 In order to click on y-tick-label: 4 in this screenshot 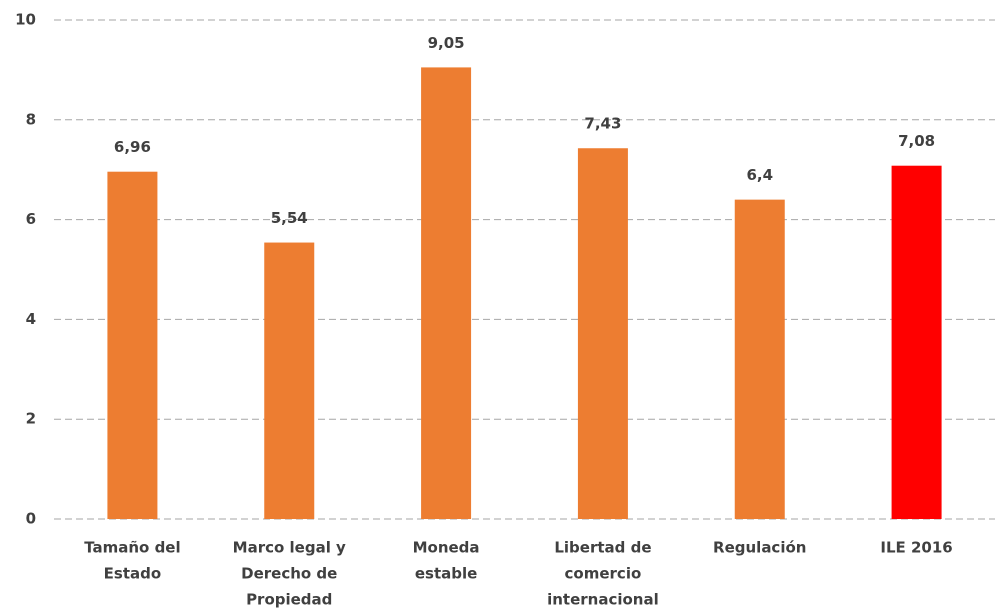, I will do `click(31, 319)`.